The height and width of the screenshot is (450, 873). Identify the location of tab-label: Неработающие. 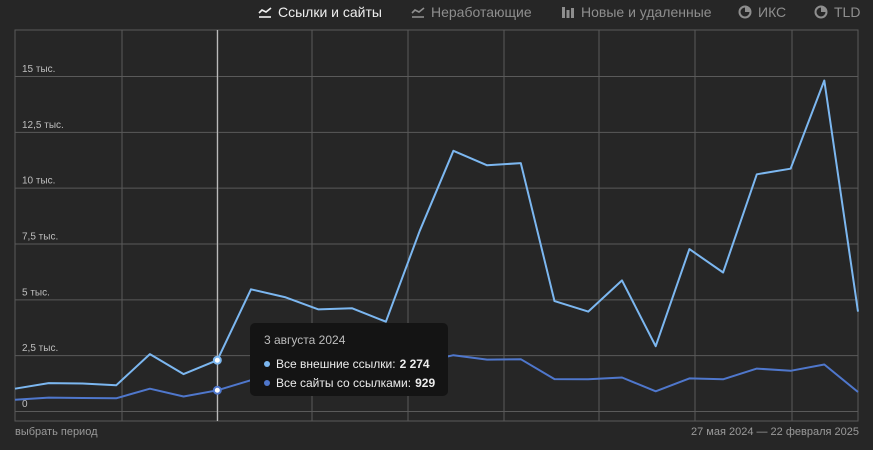
(481, 12).